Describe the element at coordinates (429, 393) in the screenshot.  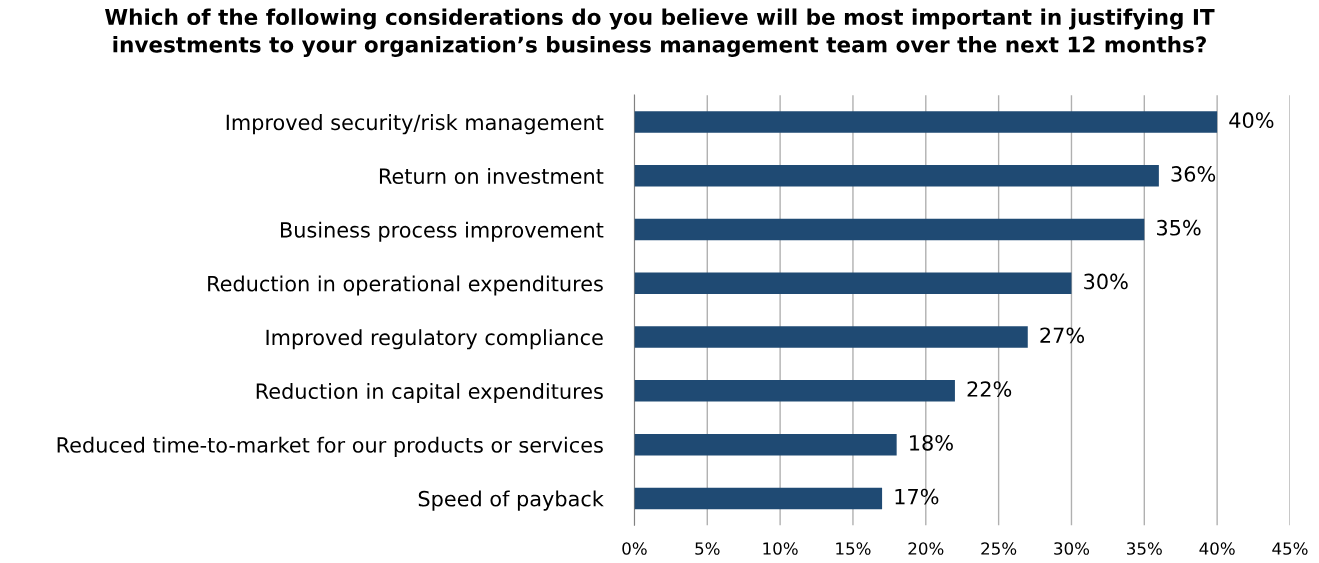
I see `y-tick-label: Reduction in capital expenditures` at that location.